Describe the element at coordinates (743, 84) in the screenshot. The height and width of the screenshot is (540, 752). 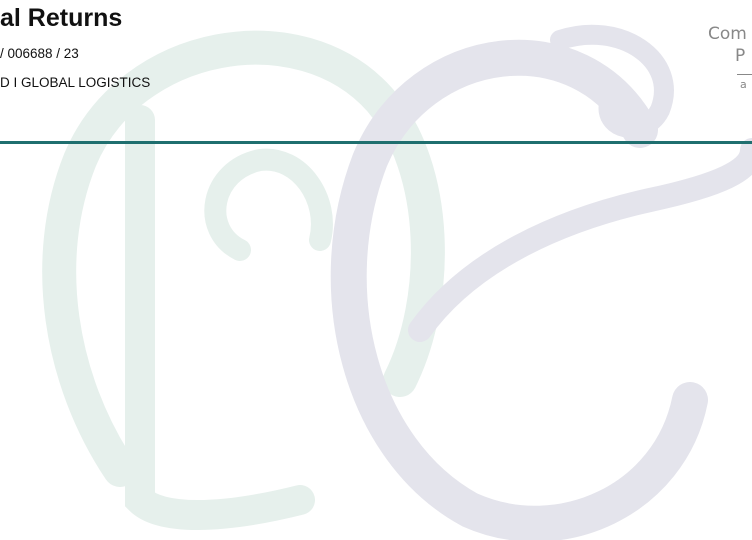
I see `logo-text: a` at that location.